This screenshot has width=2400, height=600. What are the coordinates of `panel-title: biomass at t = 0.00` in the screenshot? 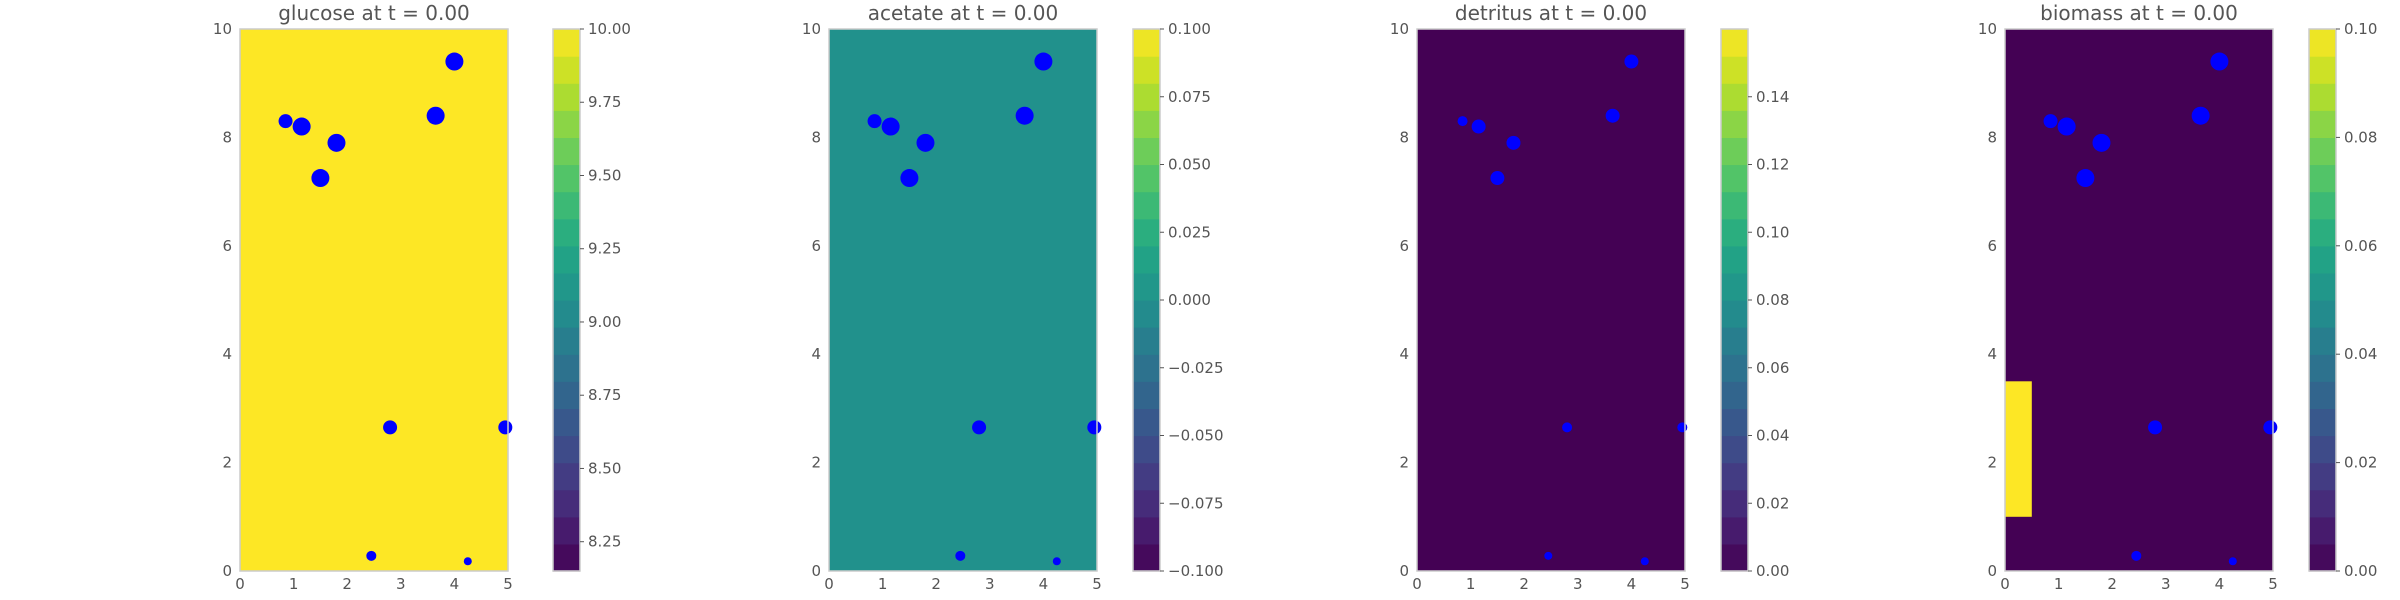 It's located at (2139, 13).